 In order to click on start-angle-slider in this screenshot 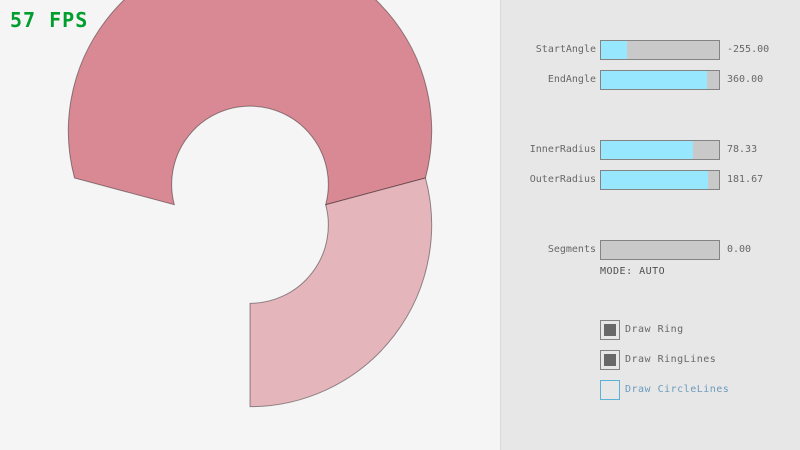, I will do `click(660, 50)`.